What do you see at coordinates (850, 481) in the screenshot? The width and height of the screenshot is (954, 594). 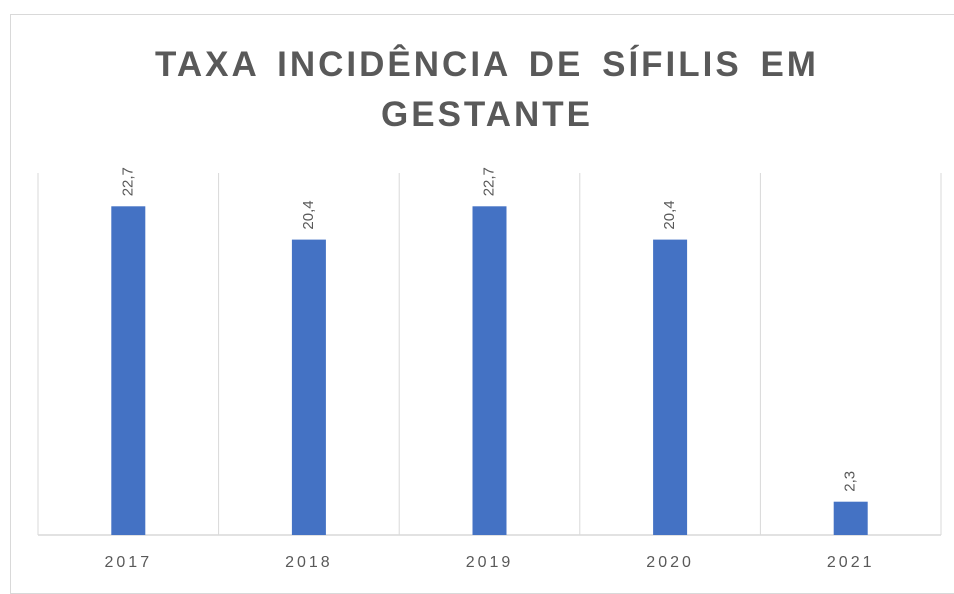 I see `data-label: 2,3` at bounding box center [850, 481].